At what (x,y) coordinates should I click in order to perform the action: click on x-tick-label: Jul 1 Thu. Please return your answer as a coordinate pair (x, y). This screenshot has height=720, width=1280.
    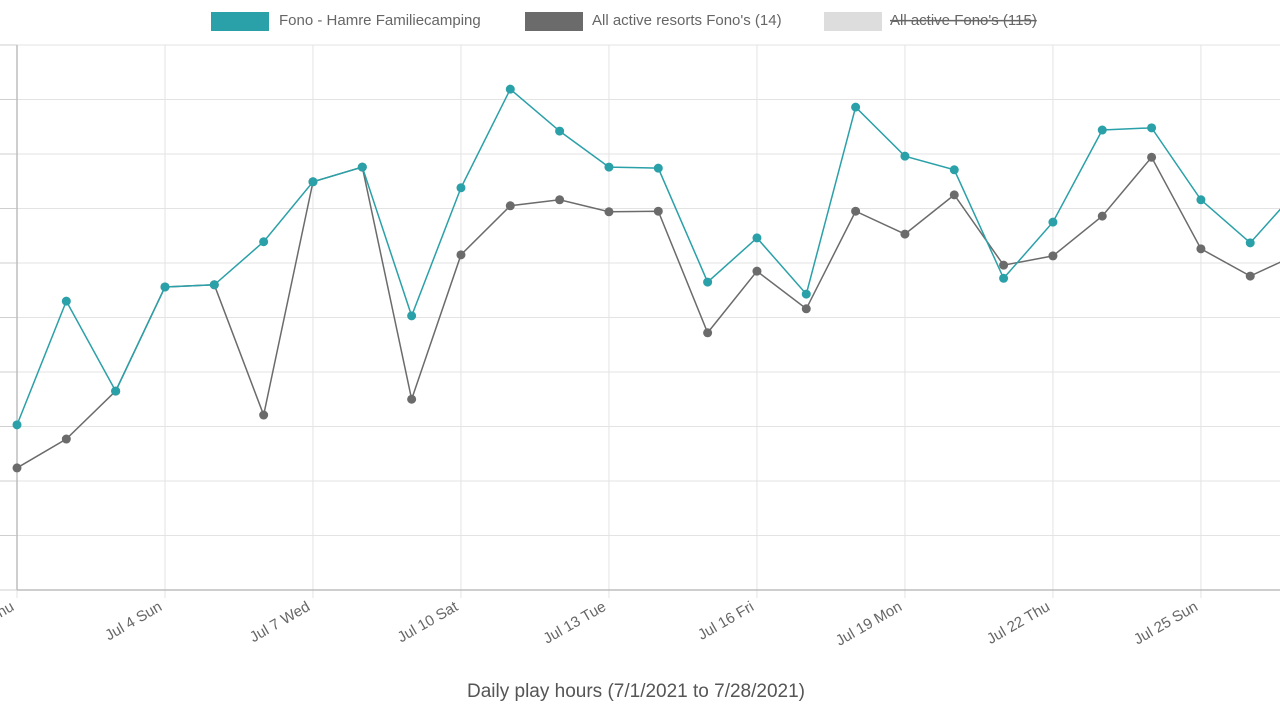
    Looking at the image, I should click on (8, 620).